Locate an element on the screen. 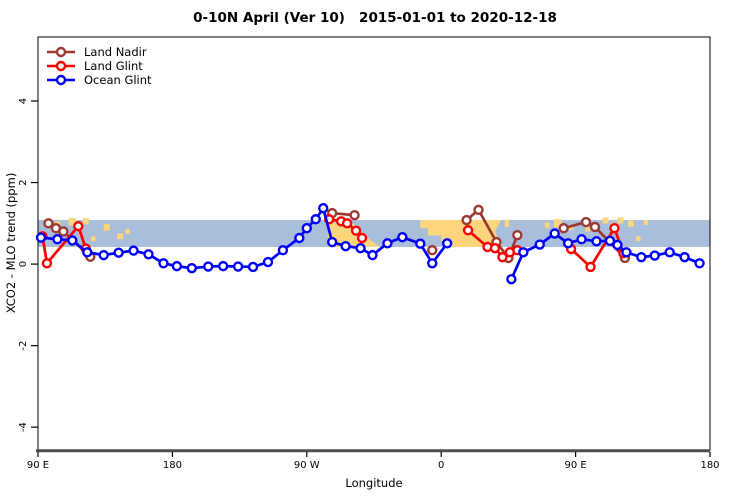 The height and width of the screenshot is (500, 750). x-tick-label: 90 W is located at coordinates (307, 465).